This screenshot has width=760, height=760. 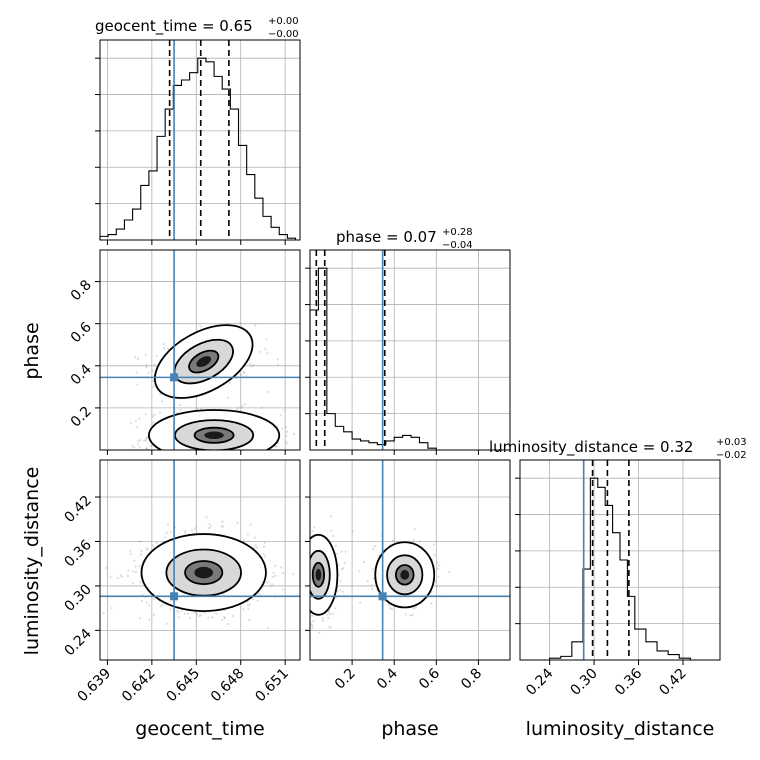 What do you see at coordinates (405, 575) in the screenshot?
I see `contour-middle` at bounding box center [405, 575].